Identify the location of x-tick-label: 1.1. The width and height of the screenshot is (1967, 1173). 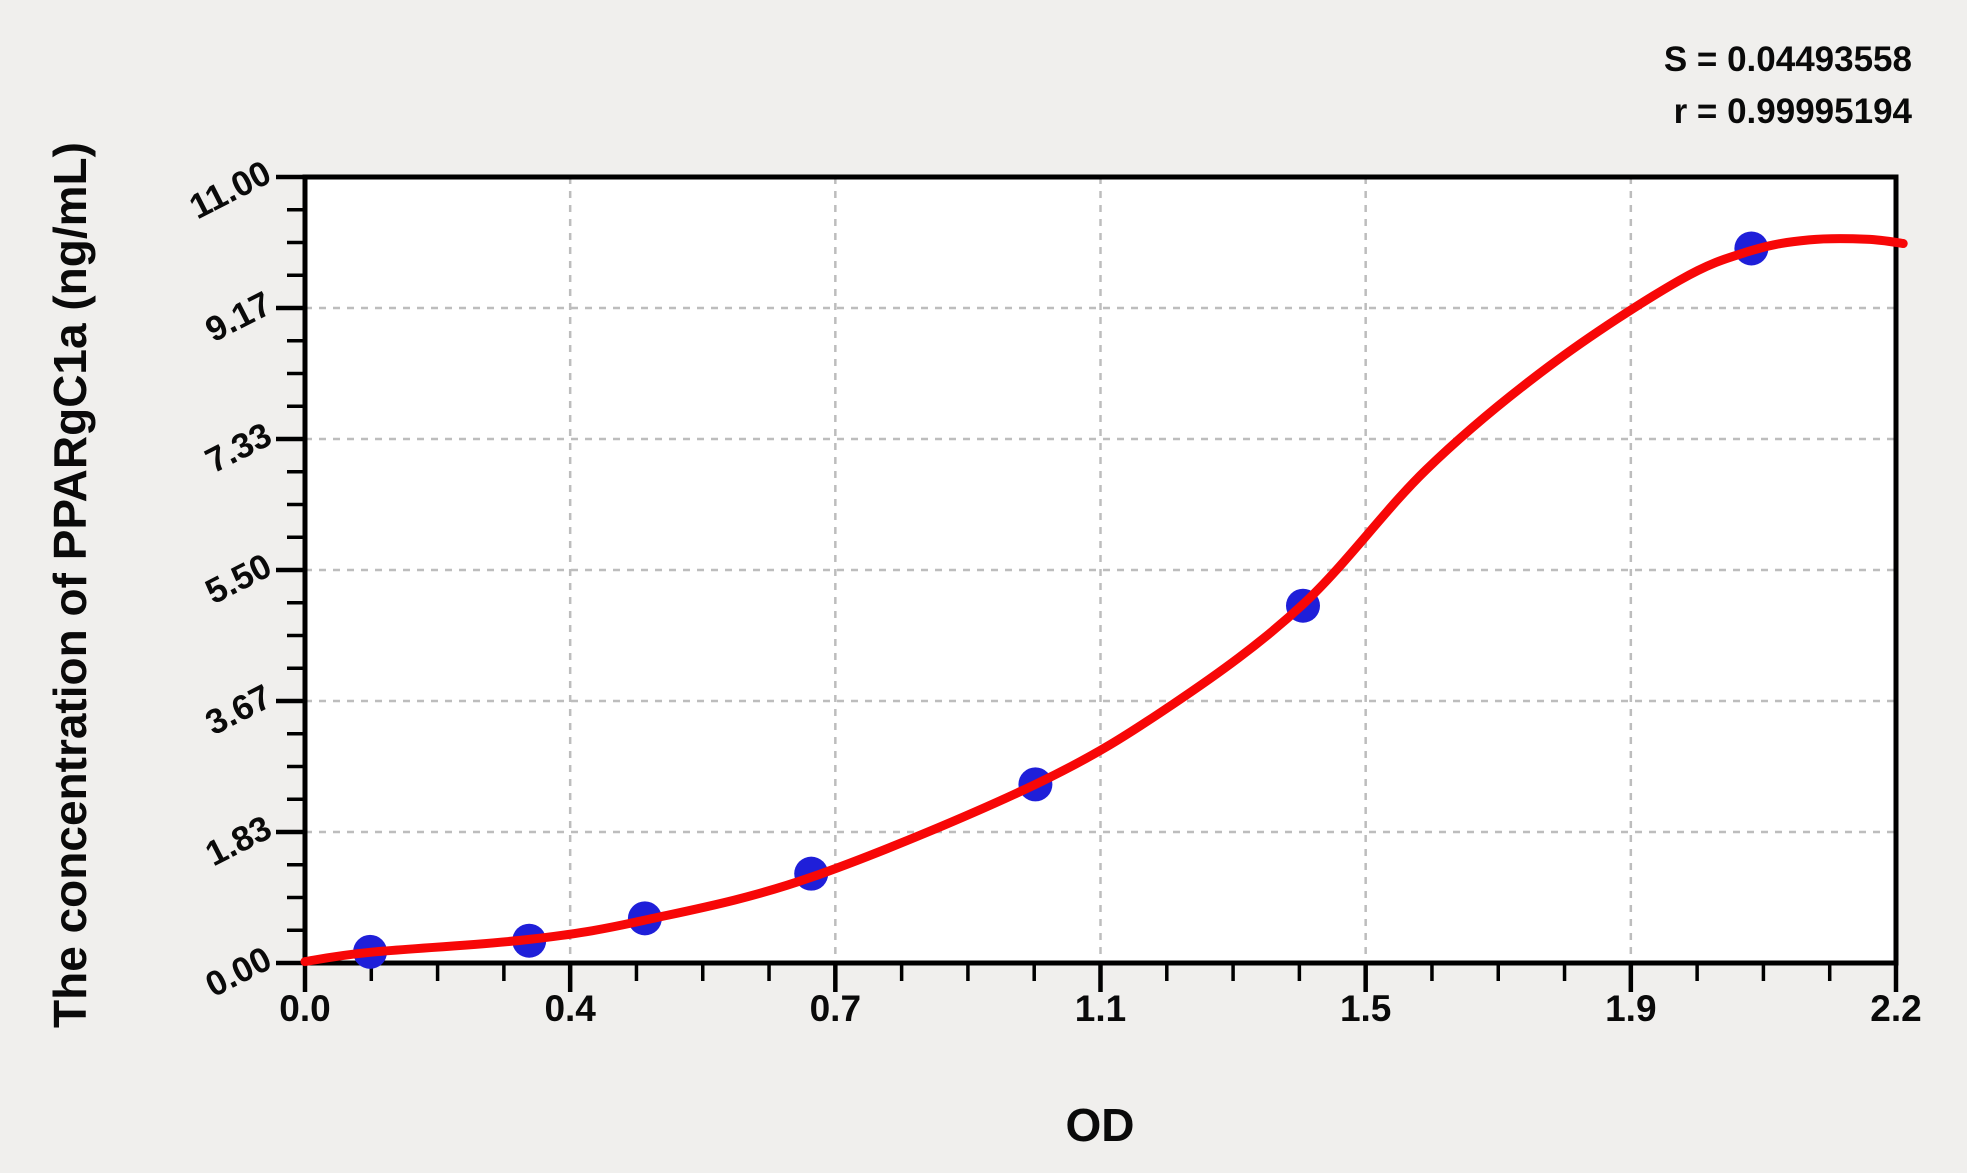
(1100, 1008).